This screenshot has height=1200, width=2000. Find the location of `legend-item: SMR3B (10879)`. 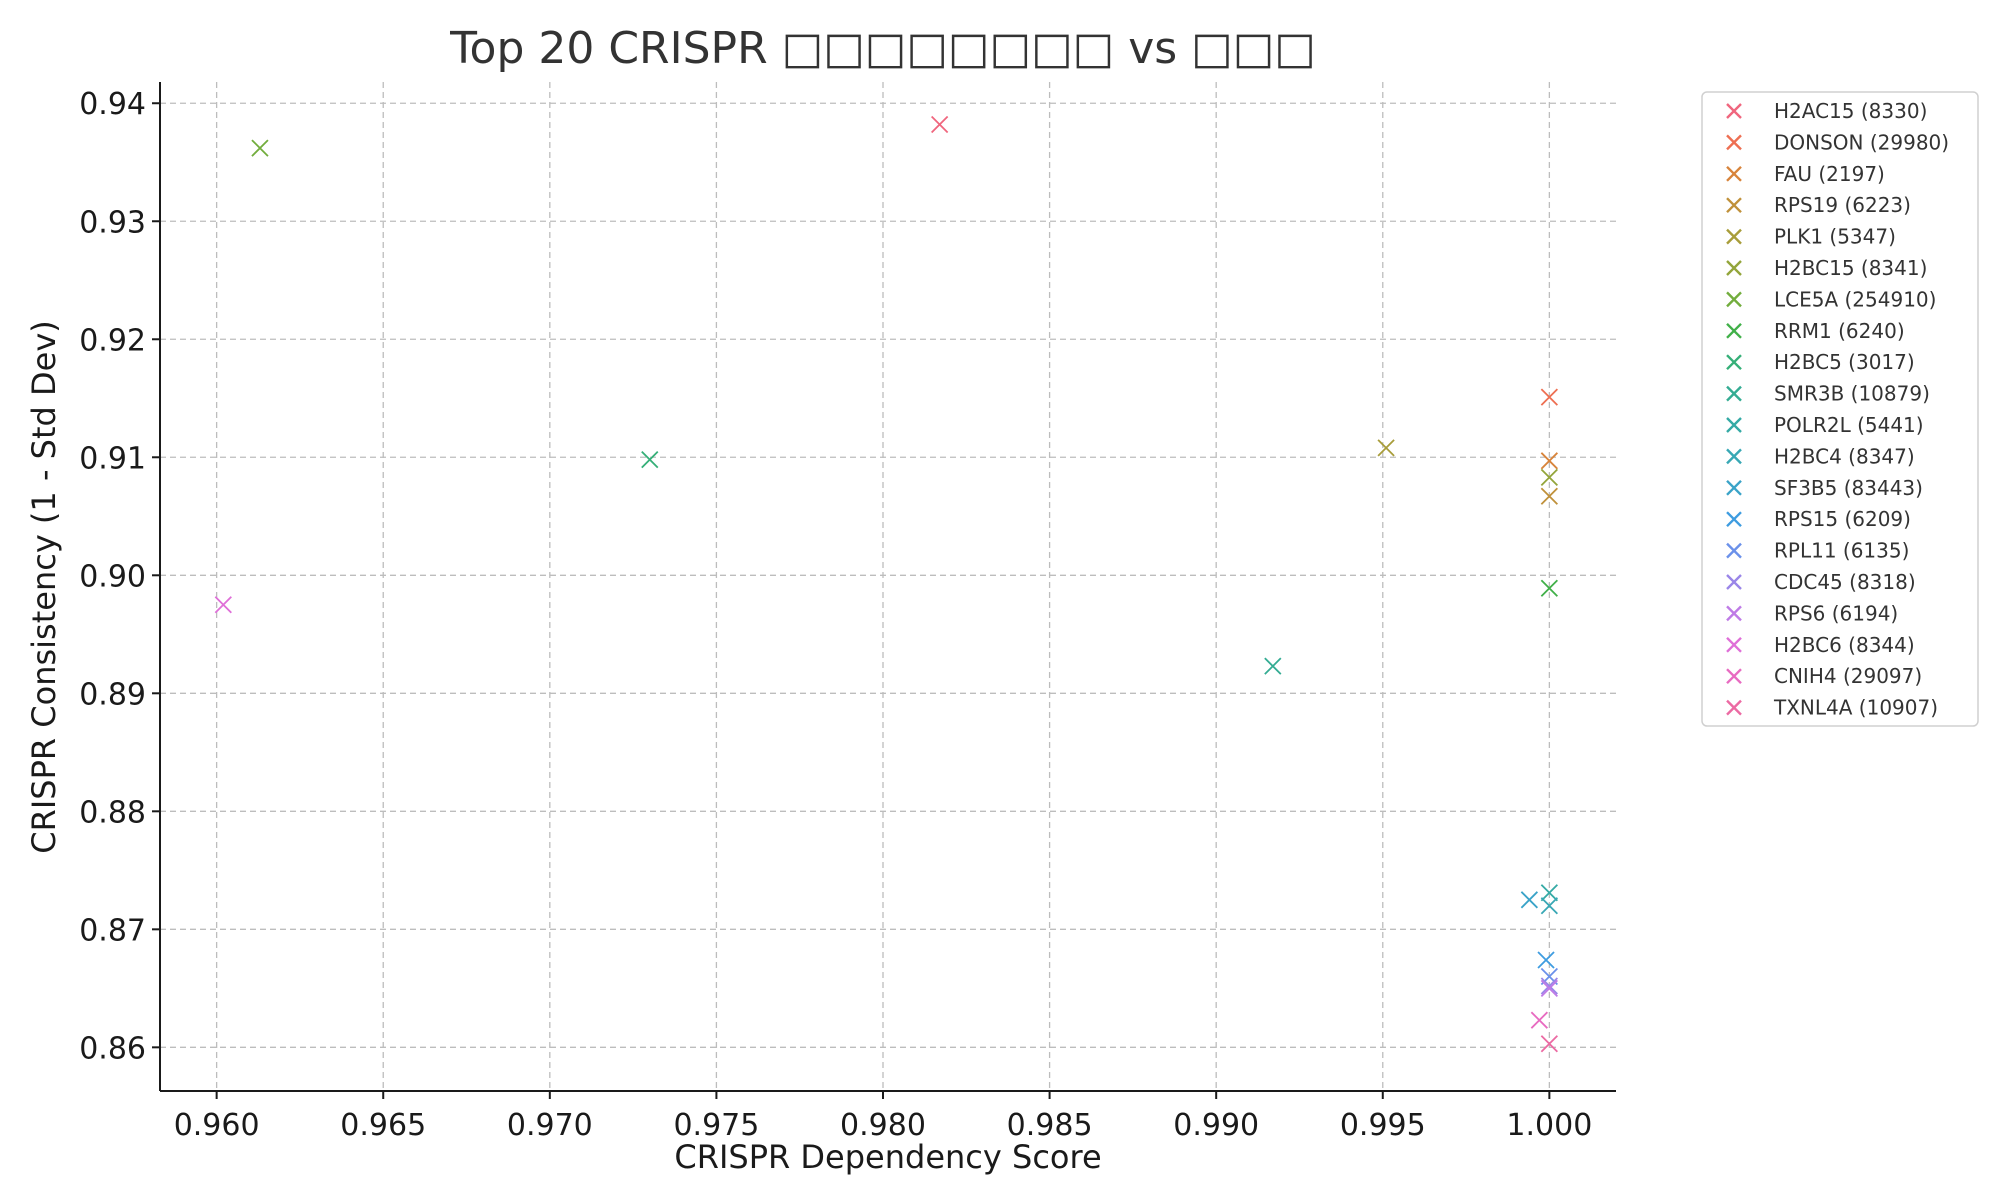

legend-item: SMR3B (10879) is located at coordinates (1828, 394).